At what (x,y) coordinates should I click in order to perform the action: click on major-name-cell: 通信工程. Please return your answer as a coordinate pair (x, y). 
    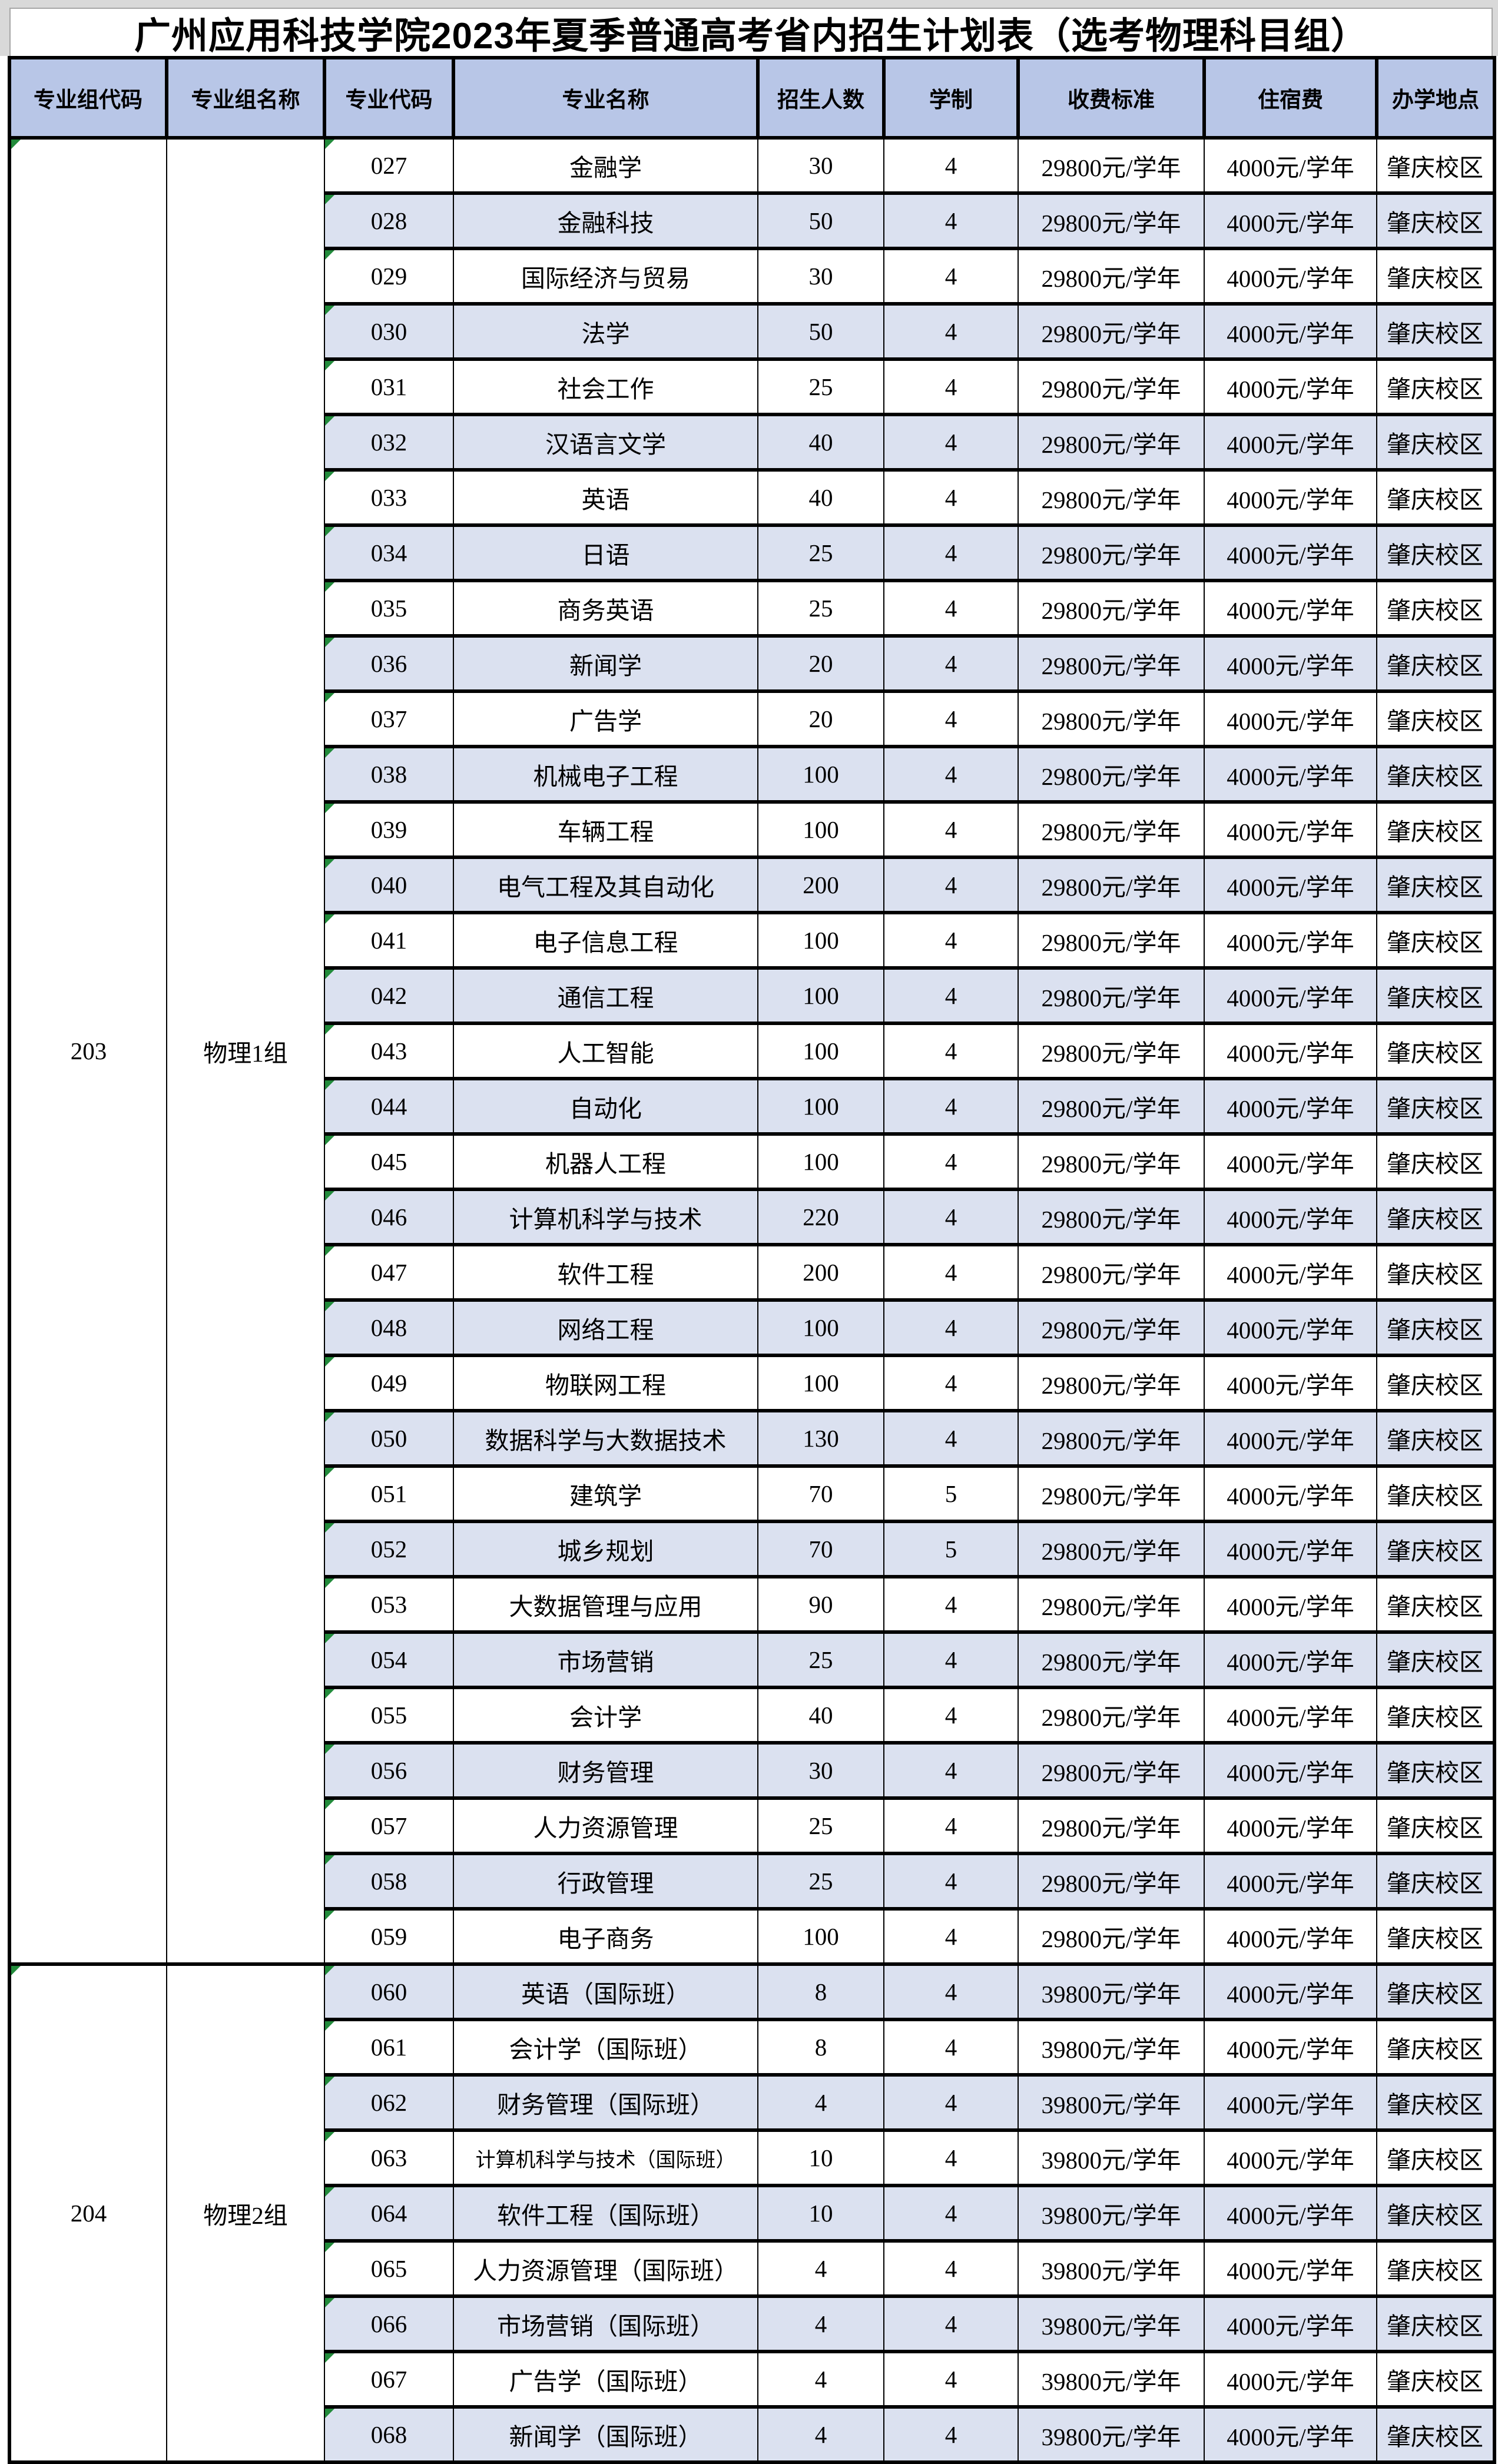
    Looking at the image, I should click on (605, 995).